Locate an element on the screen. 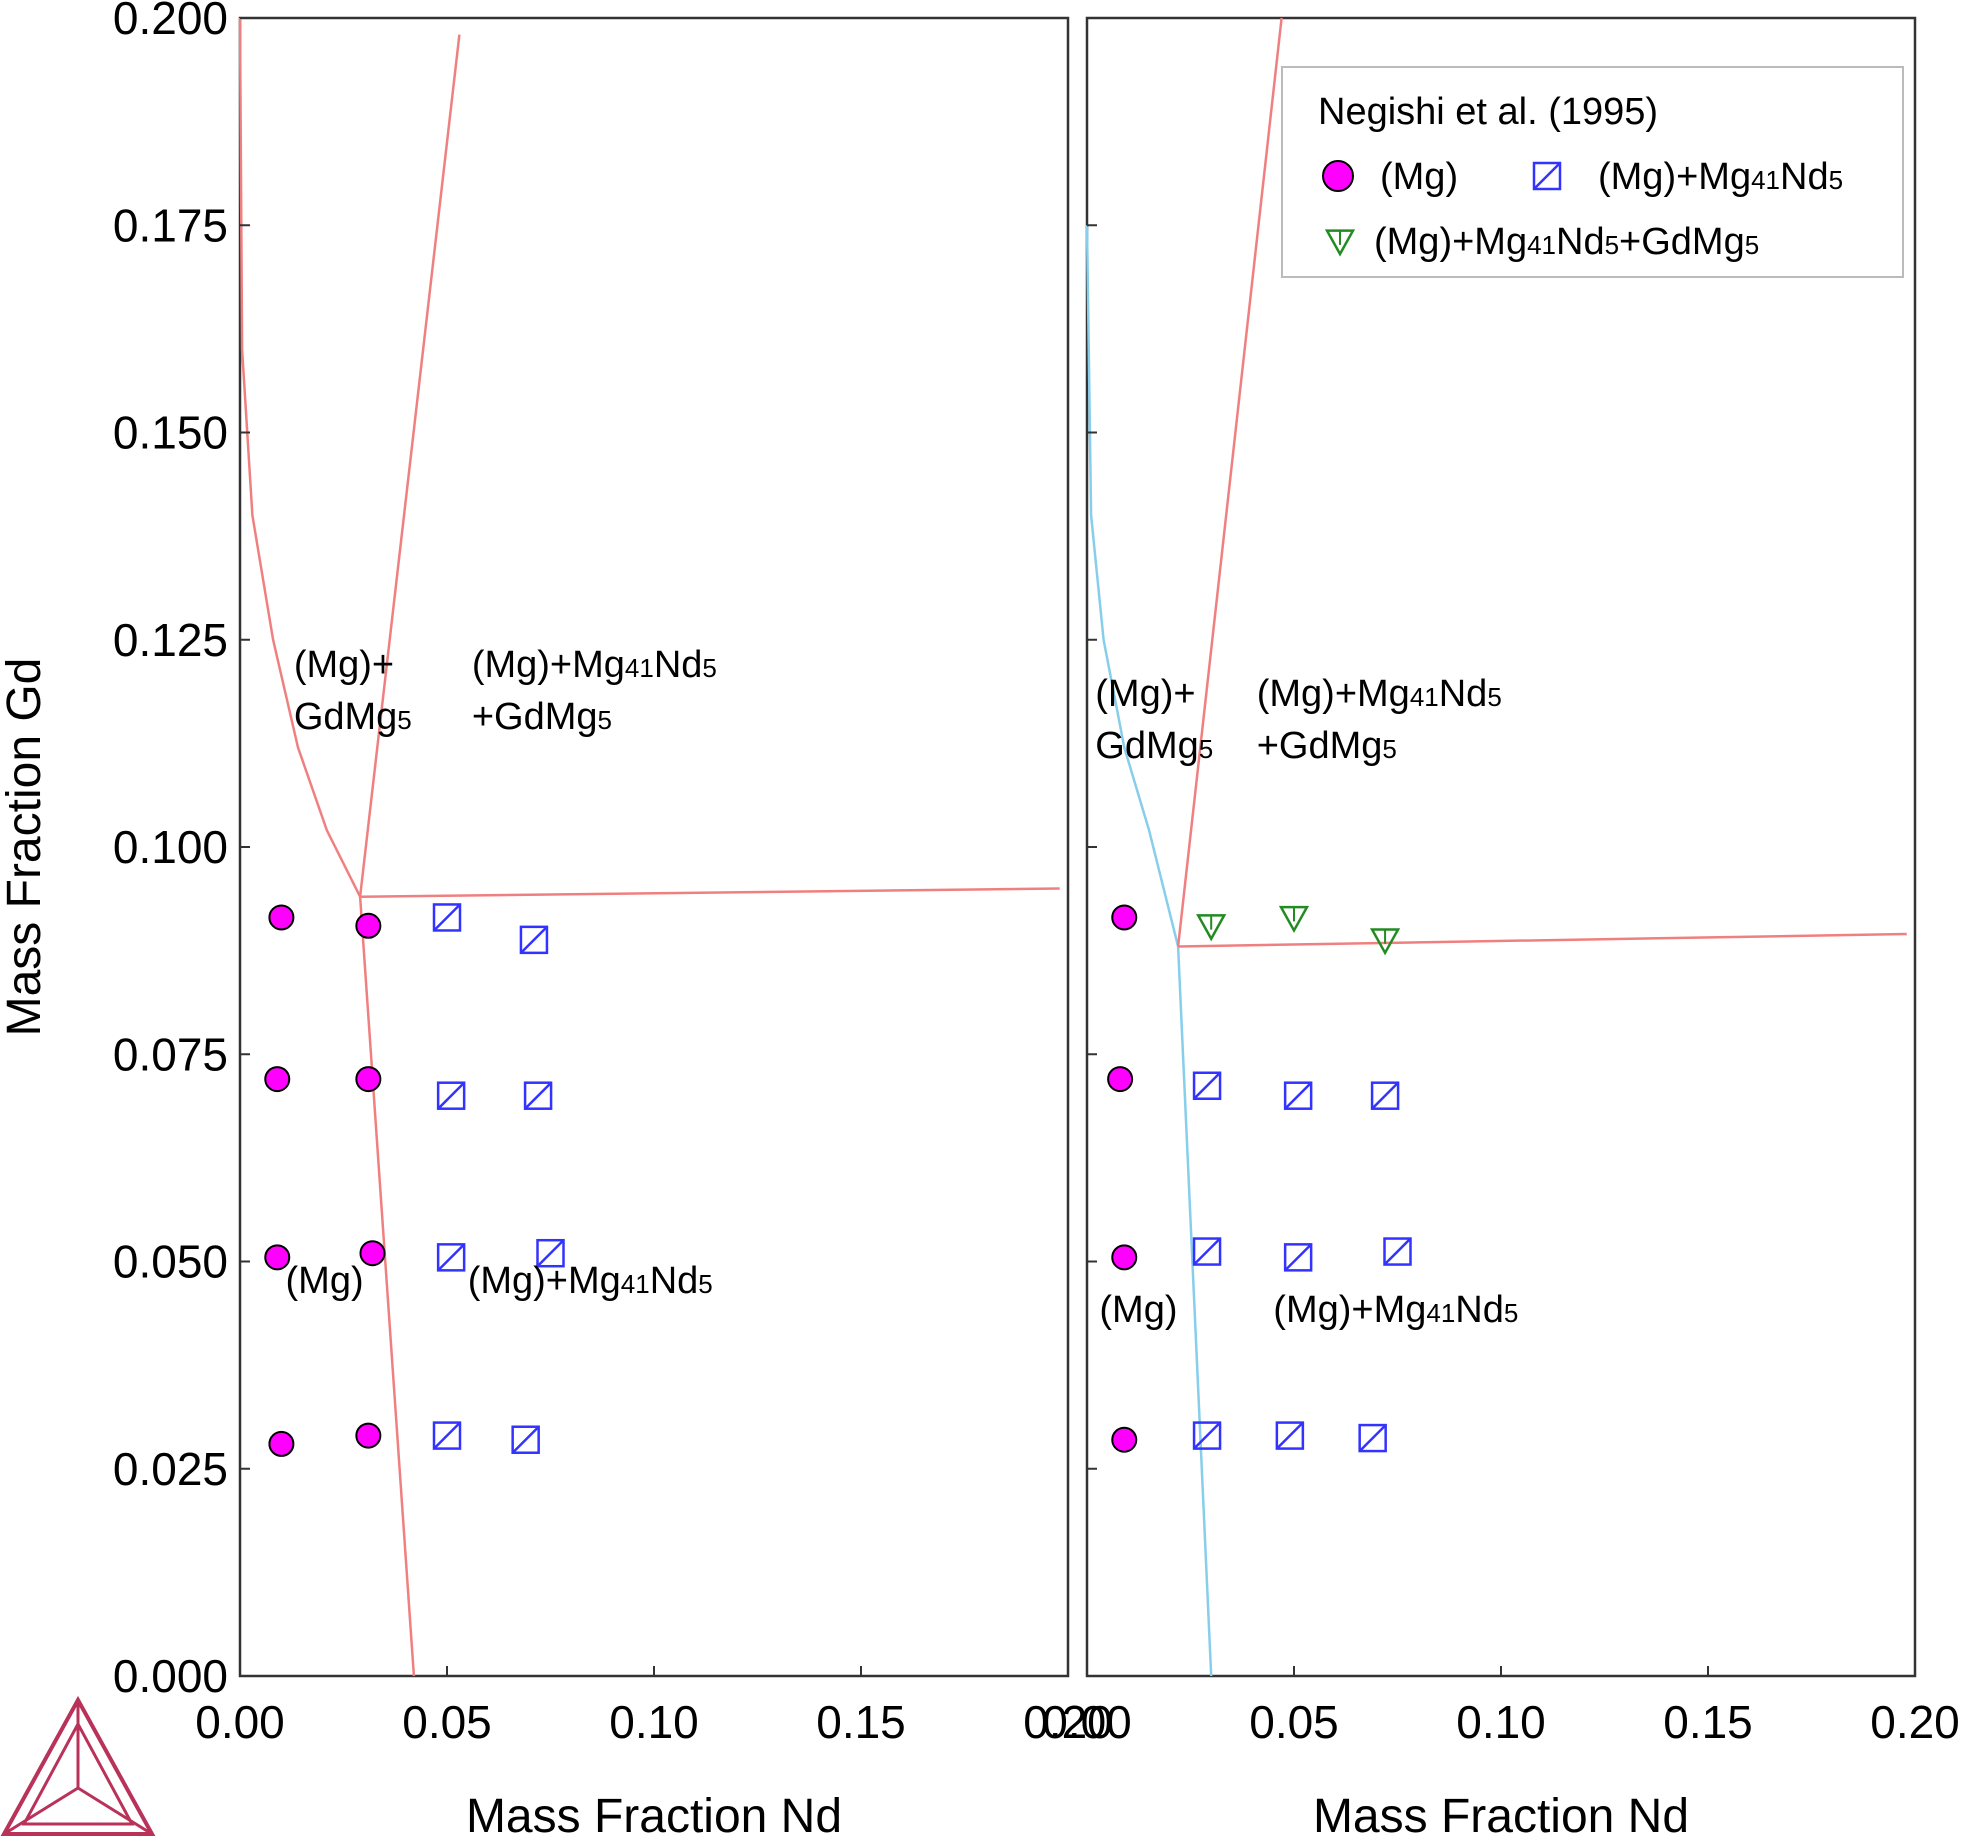 The image size is (1962, 1836). legend-title: Negishi et al. (1995) is located at coordinates (1488, 112).